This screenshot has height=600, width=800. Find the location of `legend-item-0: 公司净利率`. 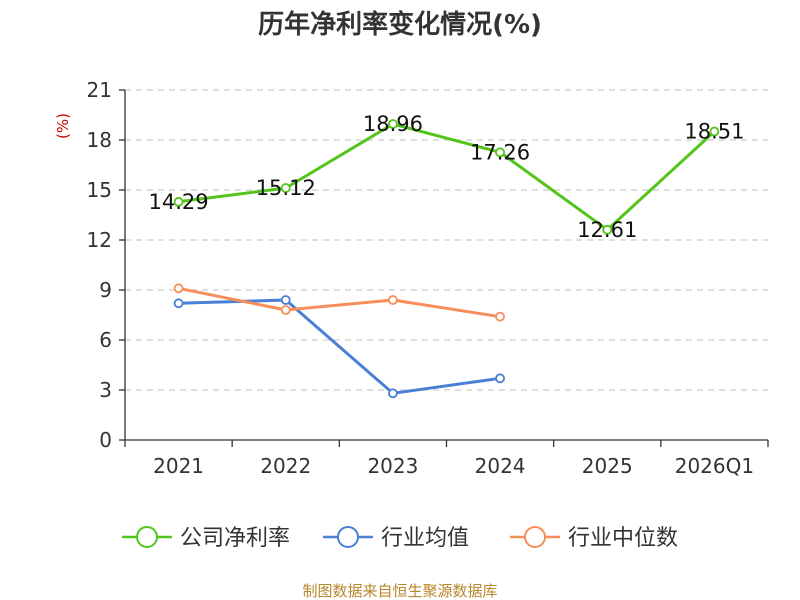

legend-item-0: 公司净利率 is located at coordinates (206, 538).